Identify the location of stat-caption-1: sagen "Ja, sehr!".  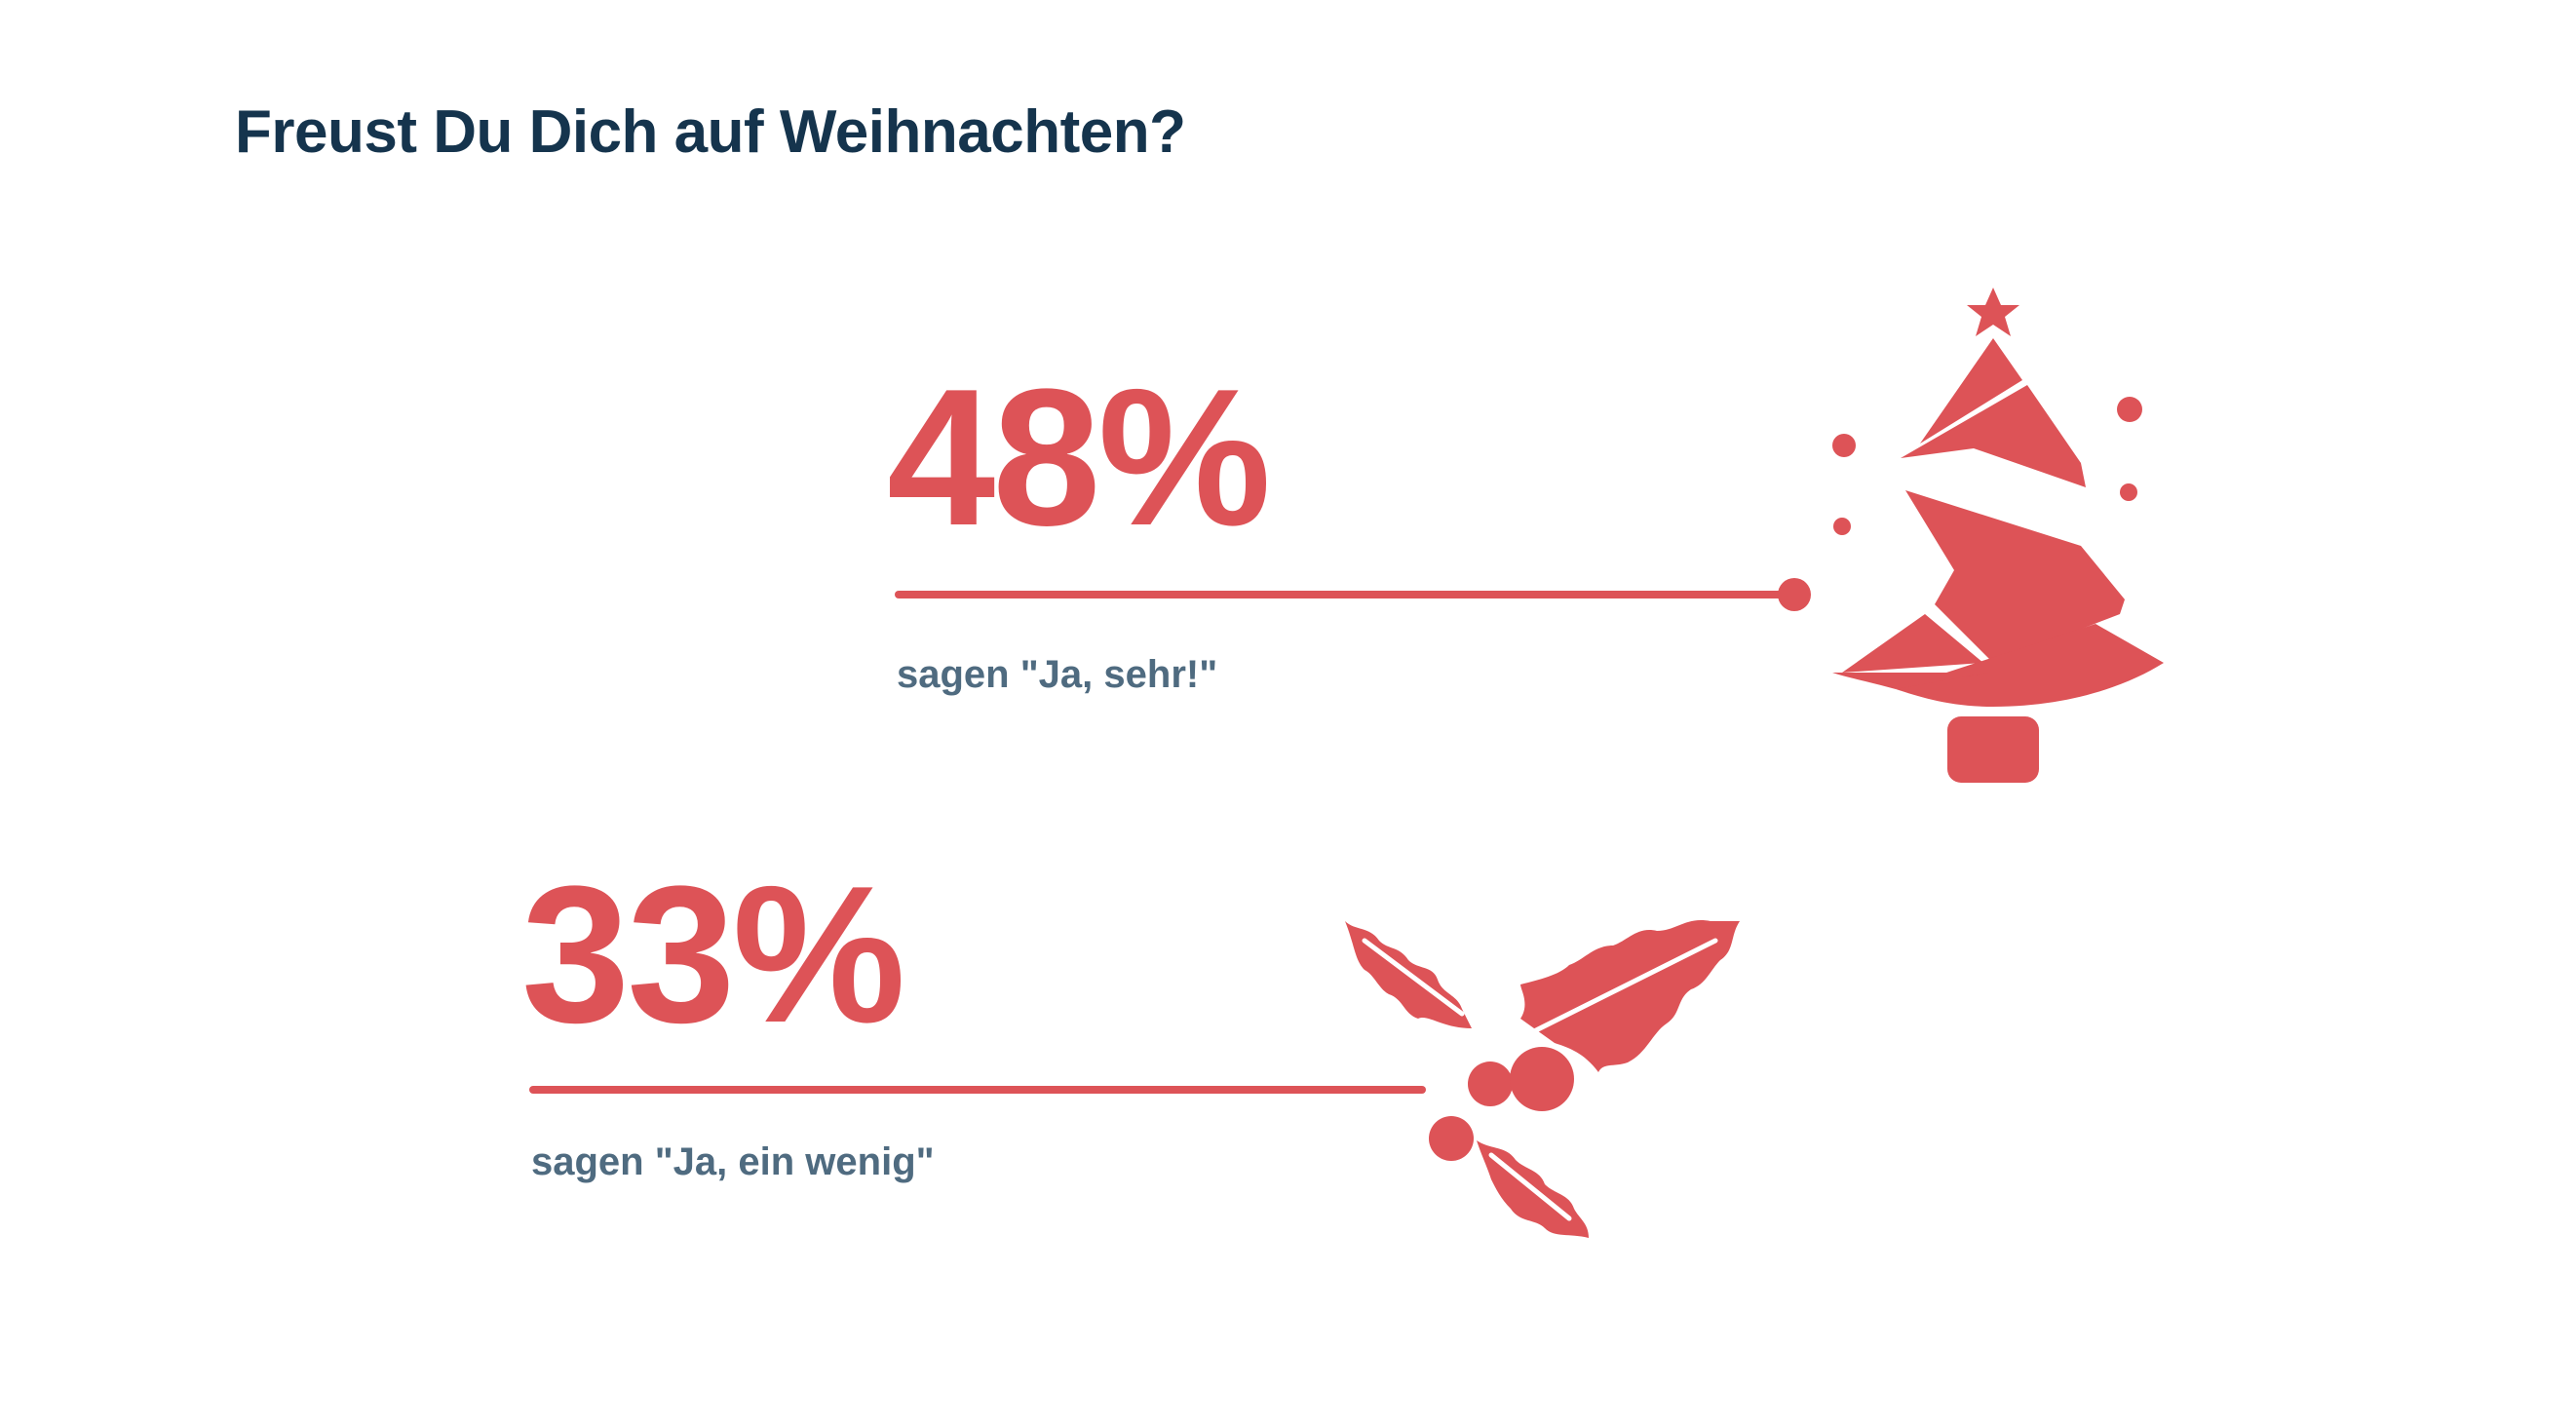
(1057, 674).